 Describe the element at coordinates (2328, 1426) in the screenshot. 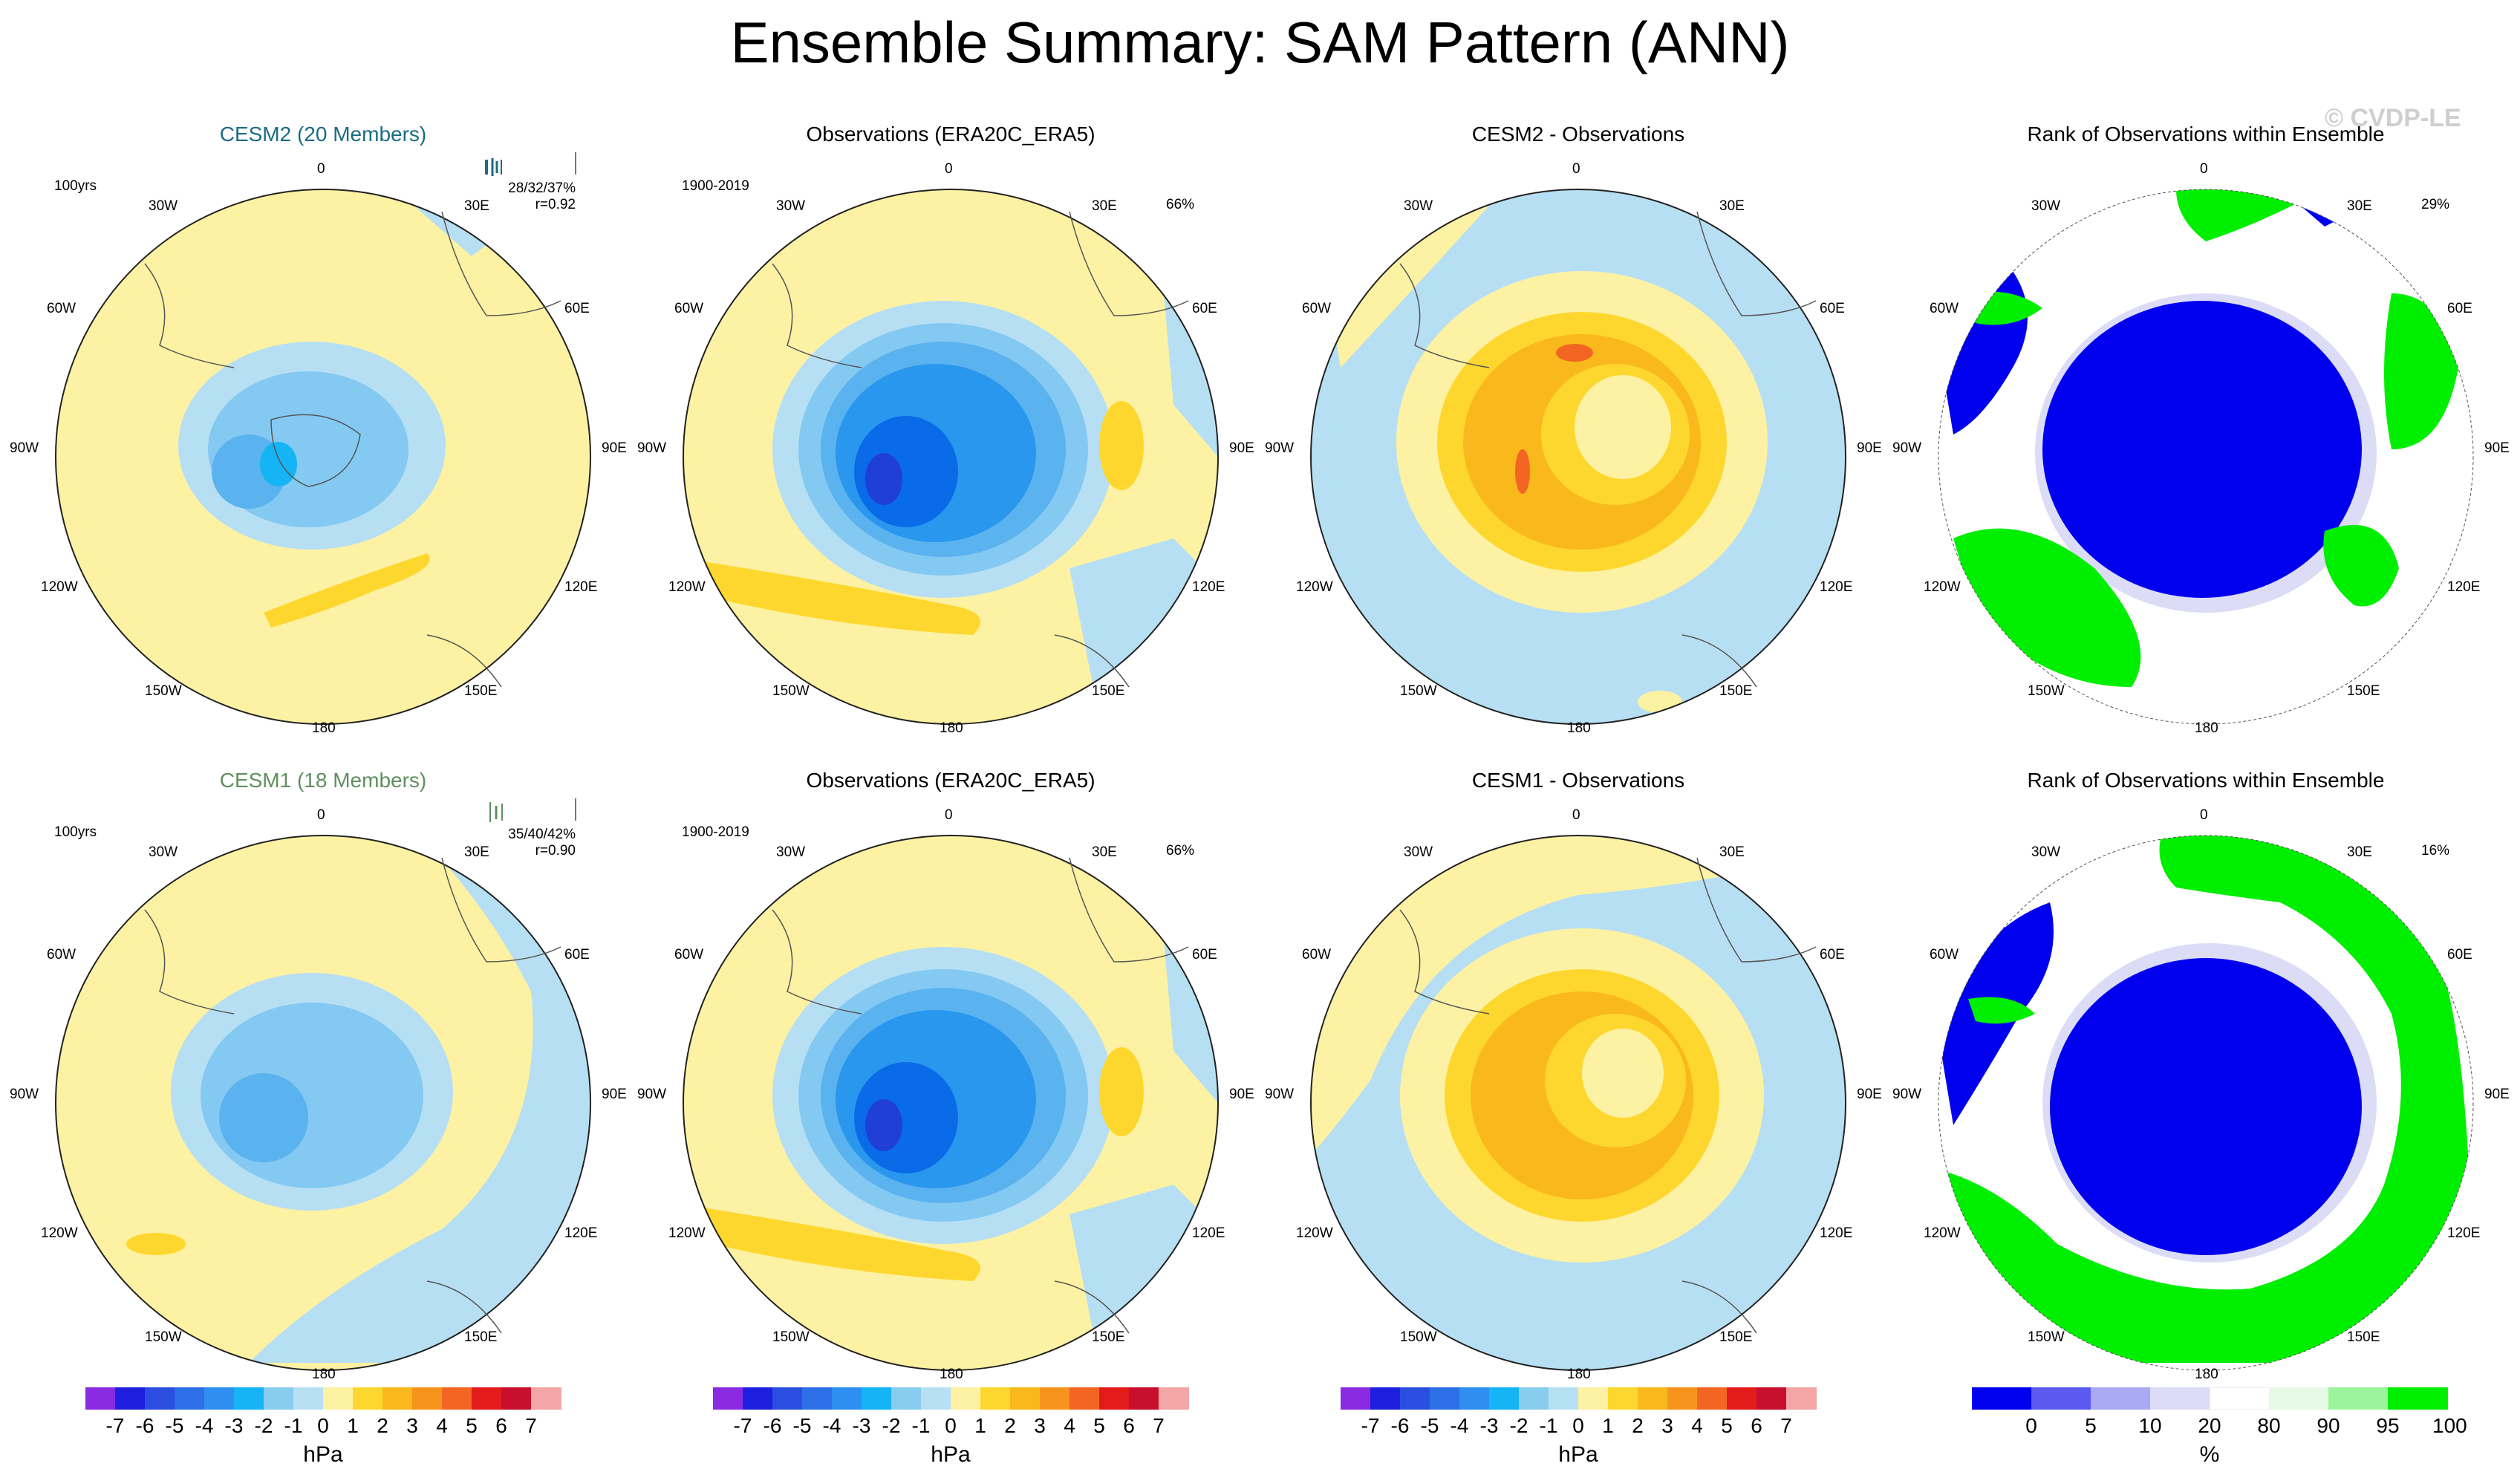

I see `colorbar-tick-label: 90` at that location.